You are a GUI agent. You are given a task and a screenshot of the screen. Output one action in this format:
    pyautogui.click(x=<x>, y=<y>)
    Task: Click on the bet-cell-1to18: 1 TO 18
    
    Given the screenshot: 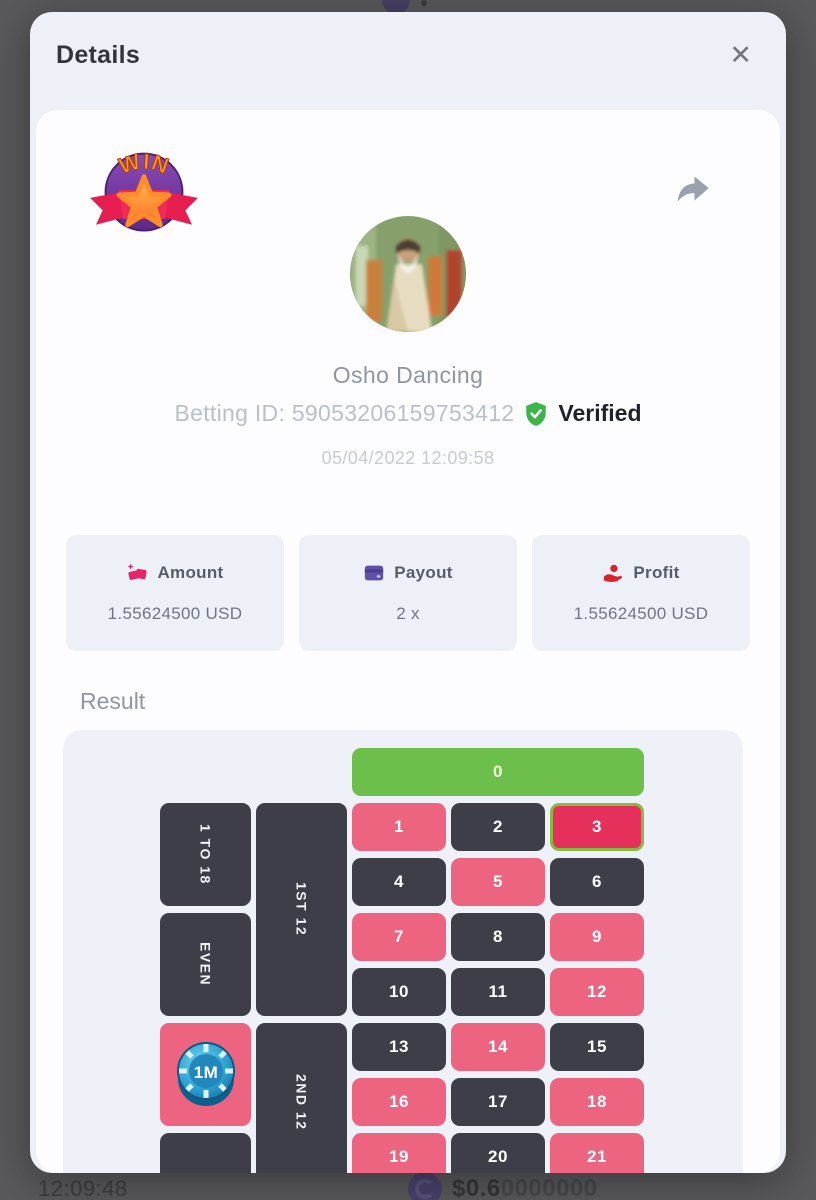 What is the action you would take?
    pyautogui.click(x=205, y=854)
    